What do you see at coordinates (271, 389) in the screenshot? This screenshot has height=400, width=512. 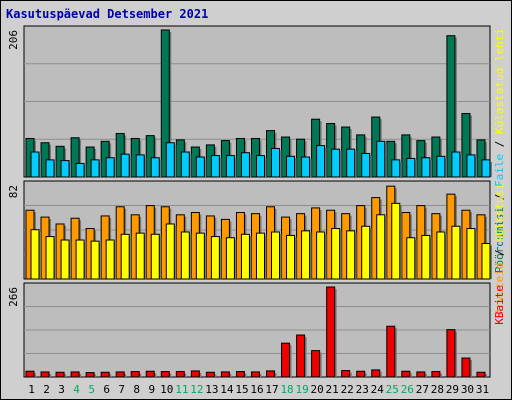 I see `x-tick-label-day-17: 17` at bounding box center [271, 389].